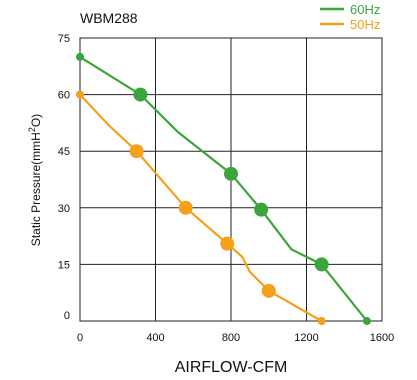 The image size is (417, 380). Describe the element at coordinates (64, 209) in the screenshot. I see `y-tick-label: 30` at that location.